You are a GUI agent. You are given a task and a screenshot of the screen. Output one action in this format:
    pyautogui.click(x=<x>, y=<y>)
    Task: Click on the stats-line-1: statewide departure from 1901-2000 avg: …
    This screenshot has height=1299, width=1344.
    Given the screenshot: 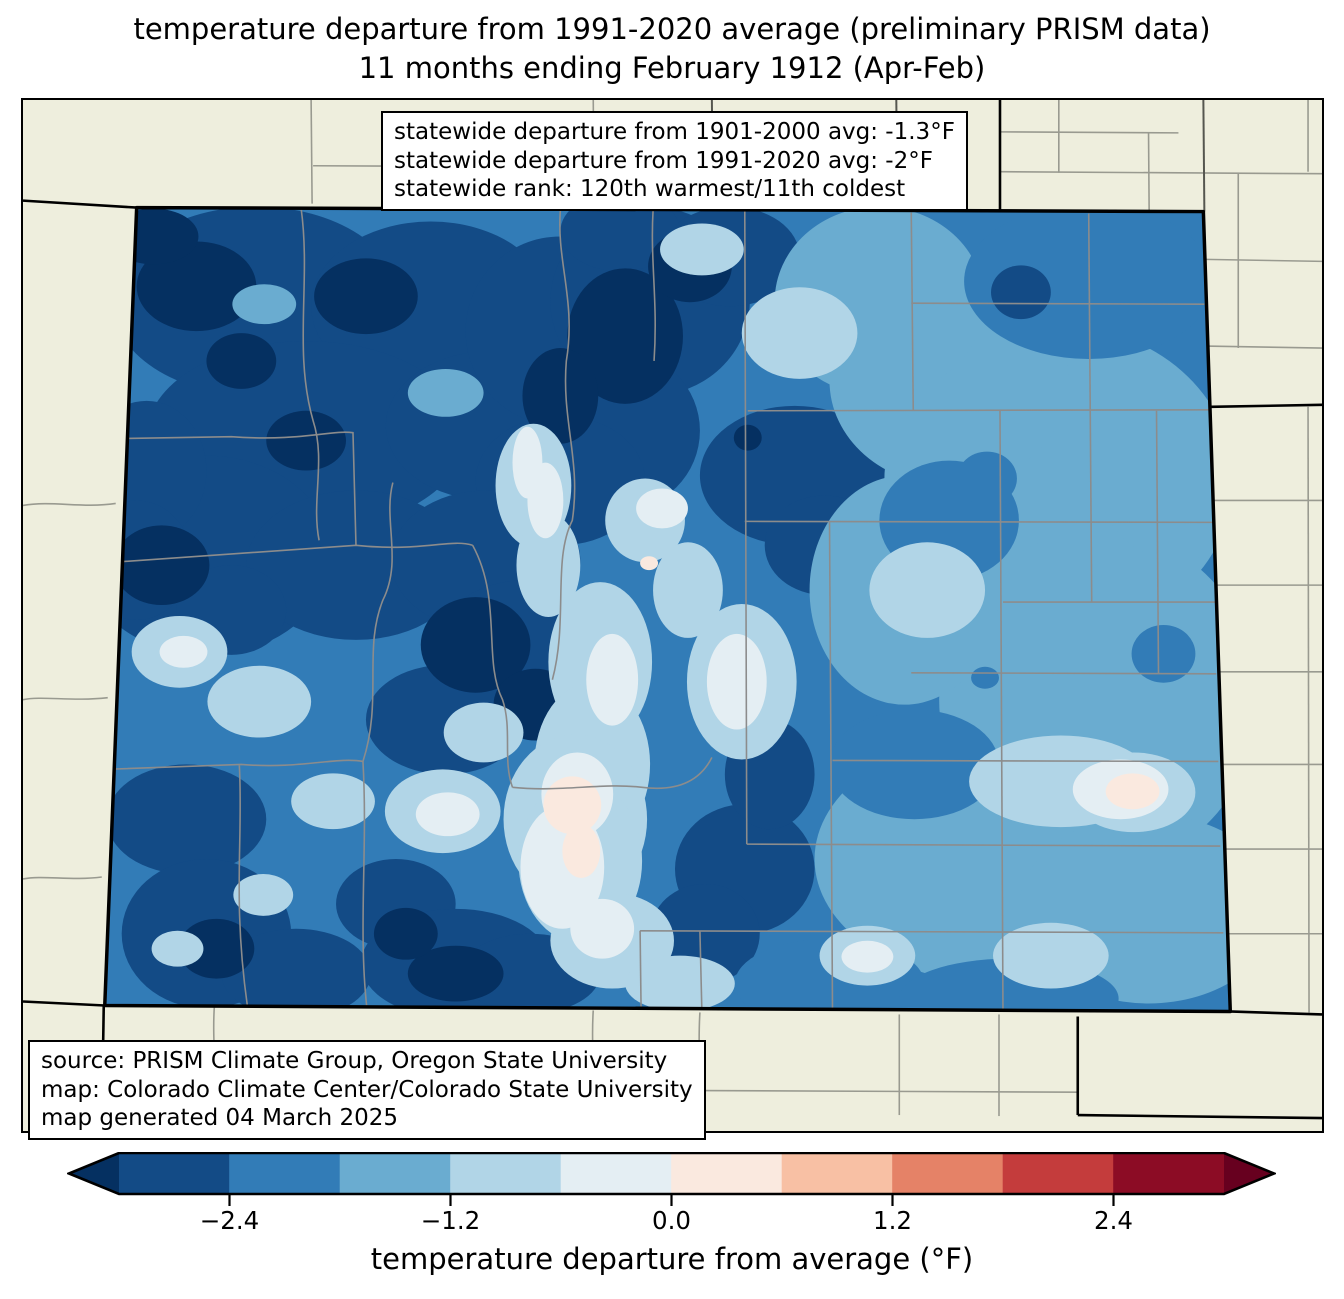 What is the action you would take?
    pyautogui.click(x=674, y=132)
    